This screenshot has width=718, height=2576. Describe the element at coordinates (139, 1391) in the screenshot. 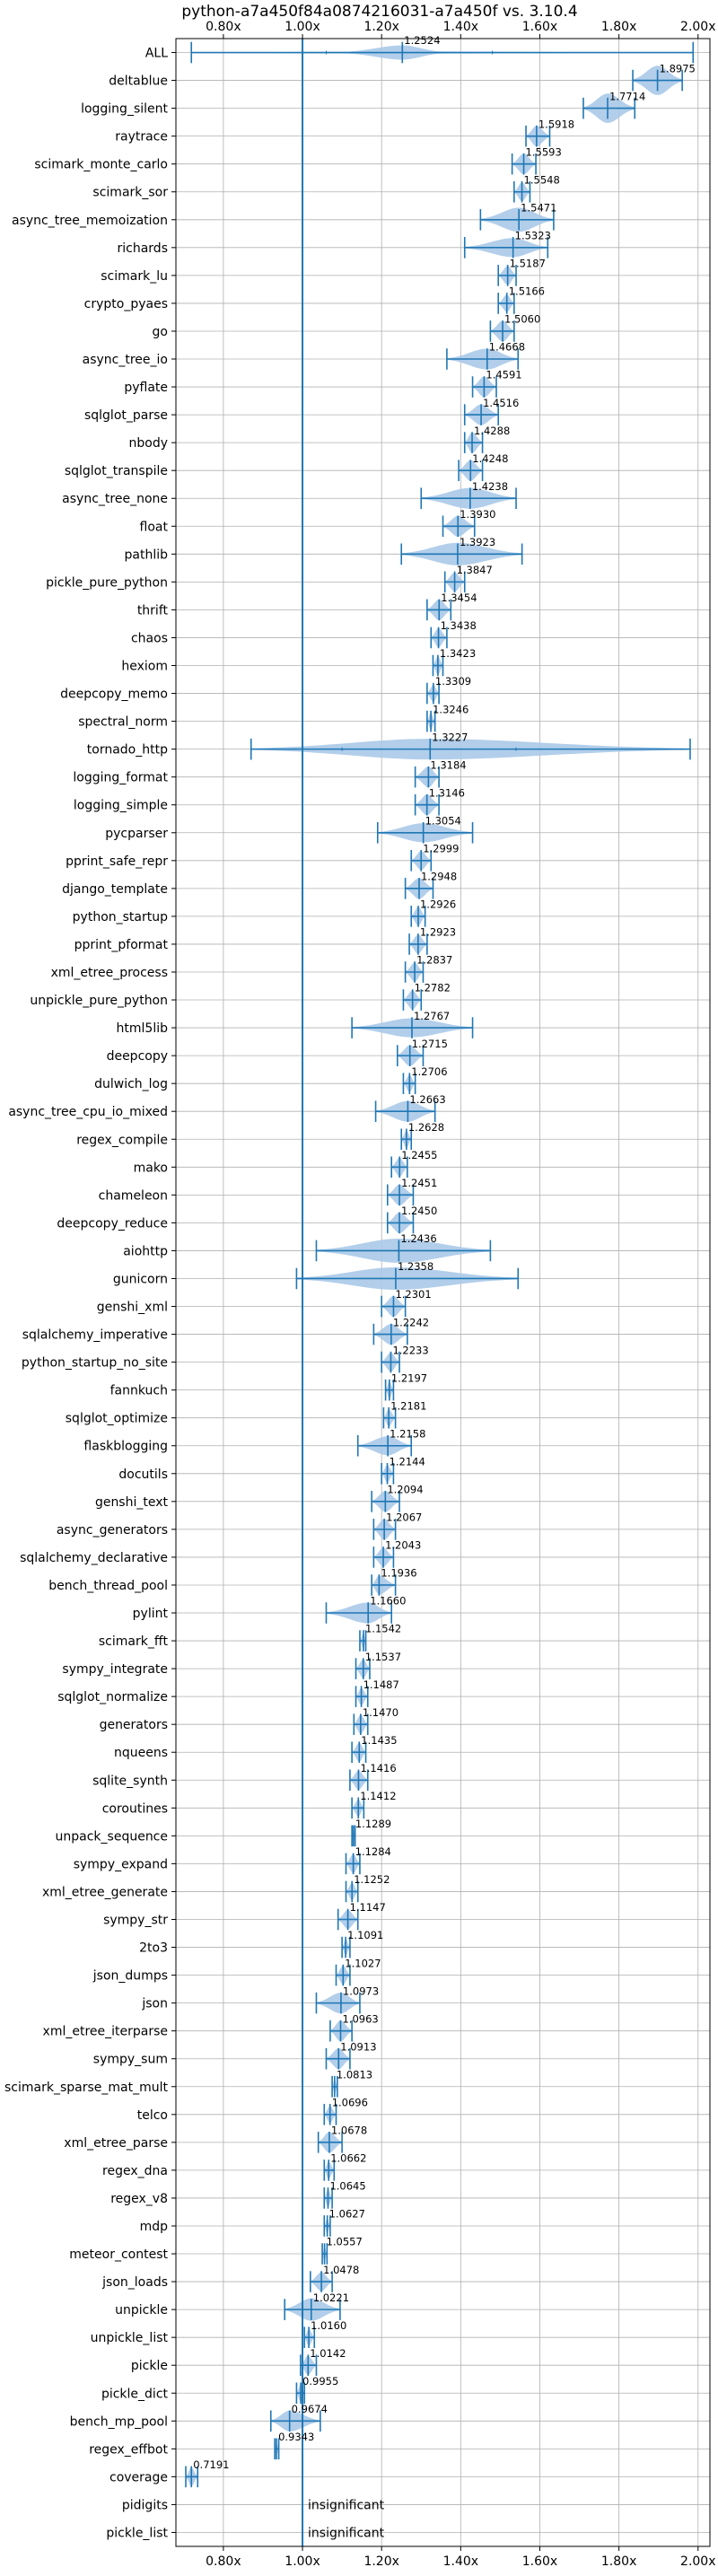

I see `category-label: fannkuch` at that location.